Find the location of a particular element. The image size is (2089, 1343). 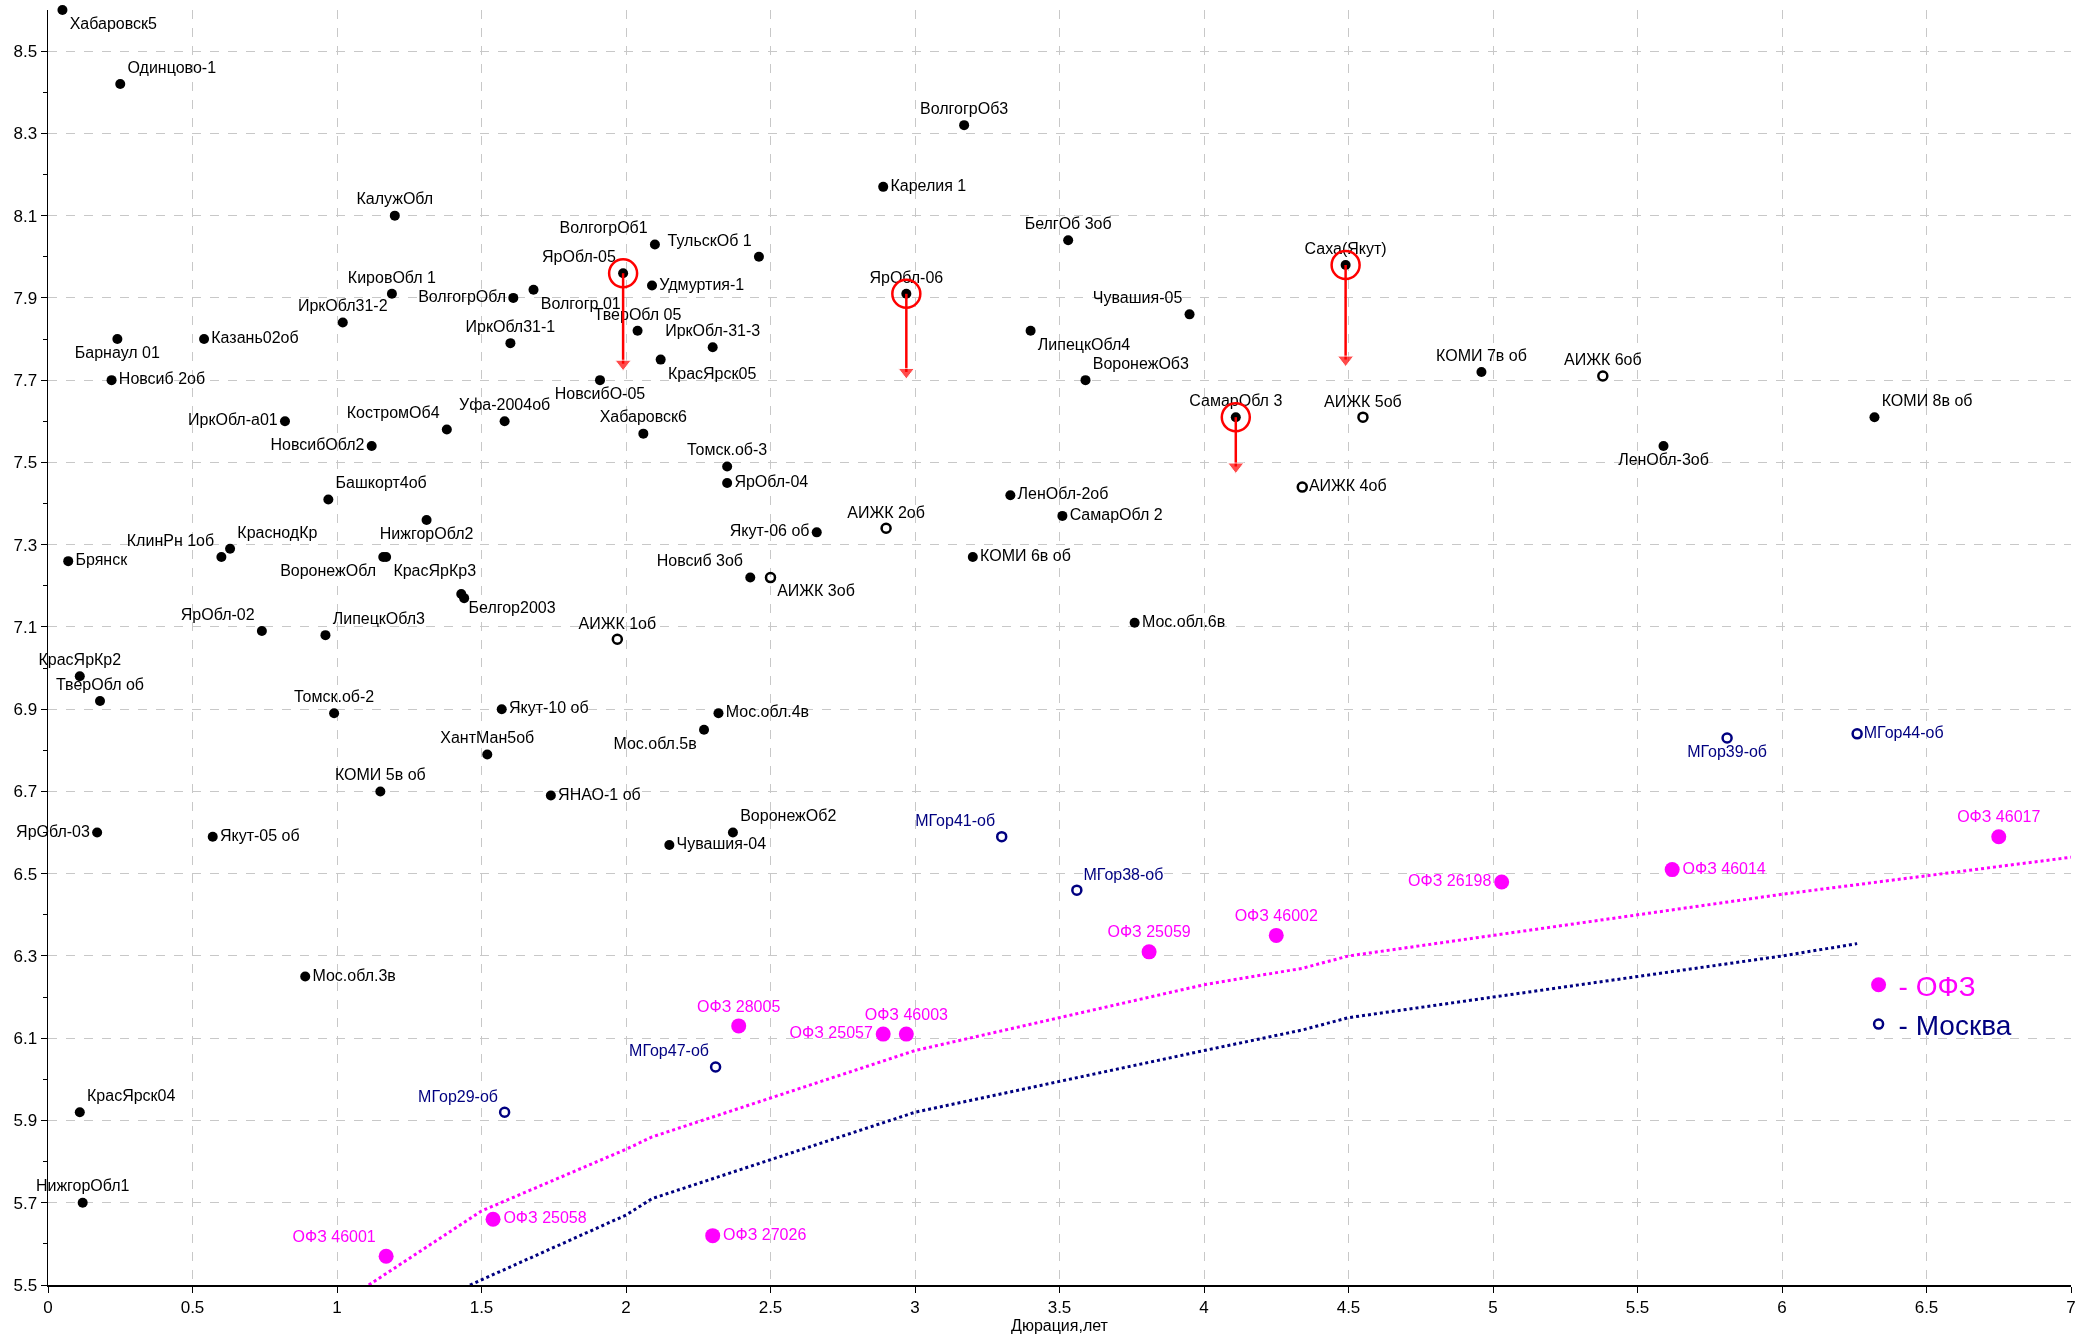

data-label: ВолгогрОб3 is located at coordinates (964, 108).